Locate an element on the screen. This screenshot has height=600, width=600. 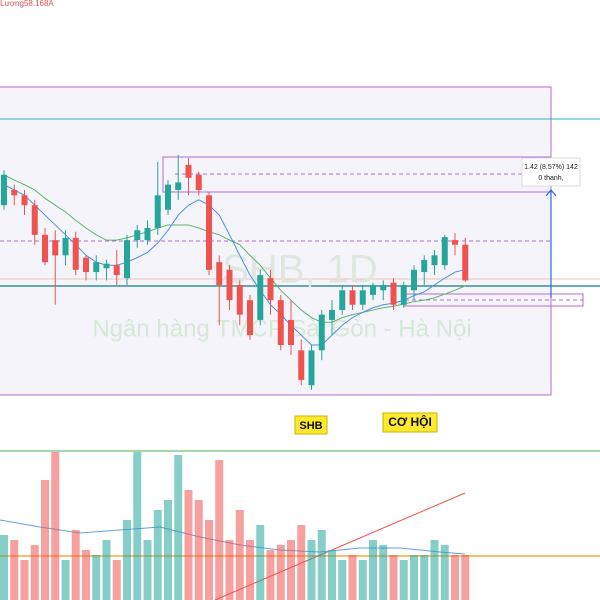
opportunity-badge is located at coordinates (410, 422).